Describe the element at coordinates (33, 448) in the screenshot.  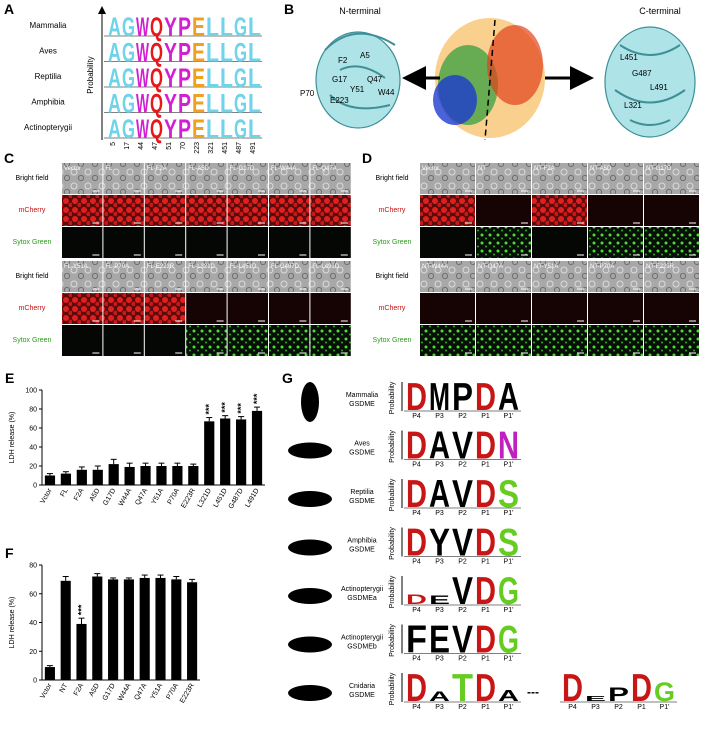
I see `y-tick-label: 40` at that location.